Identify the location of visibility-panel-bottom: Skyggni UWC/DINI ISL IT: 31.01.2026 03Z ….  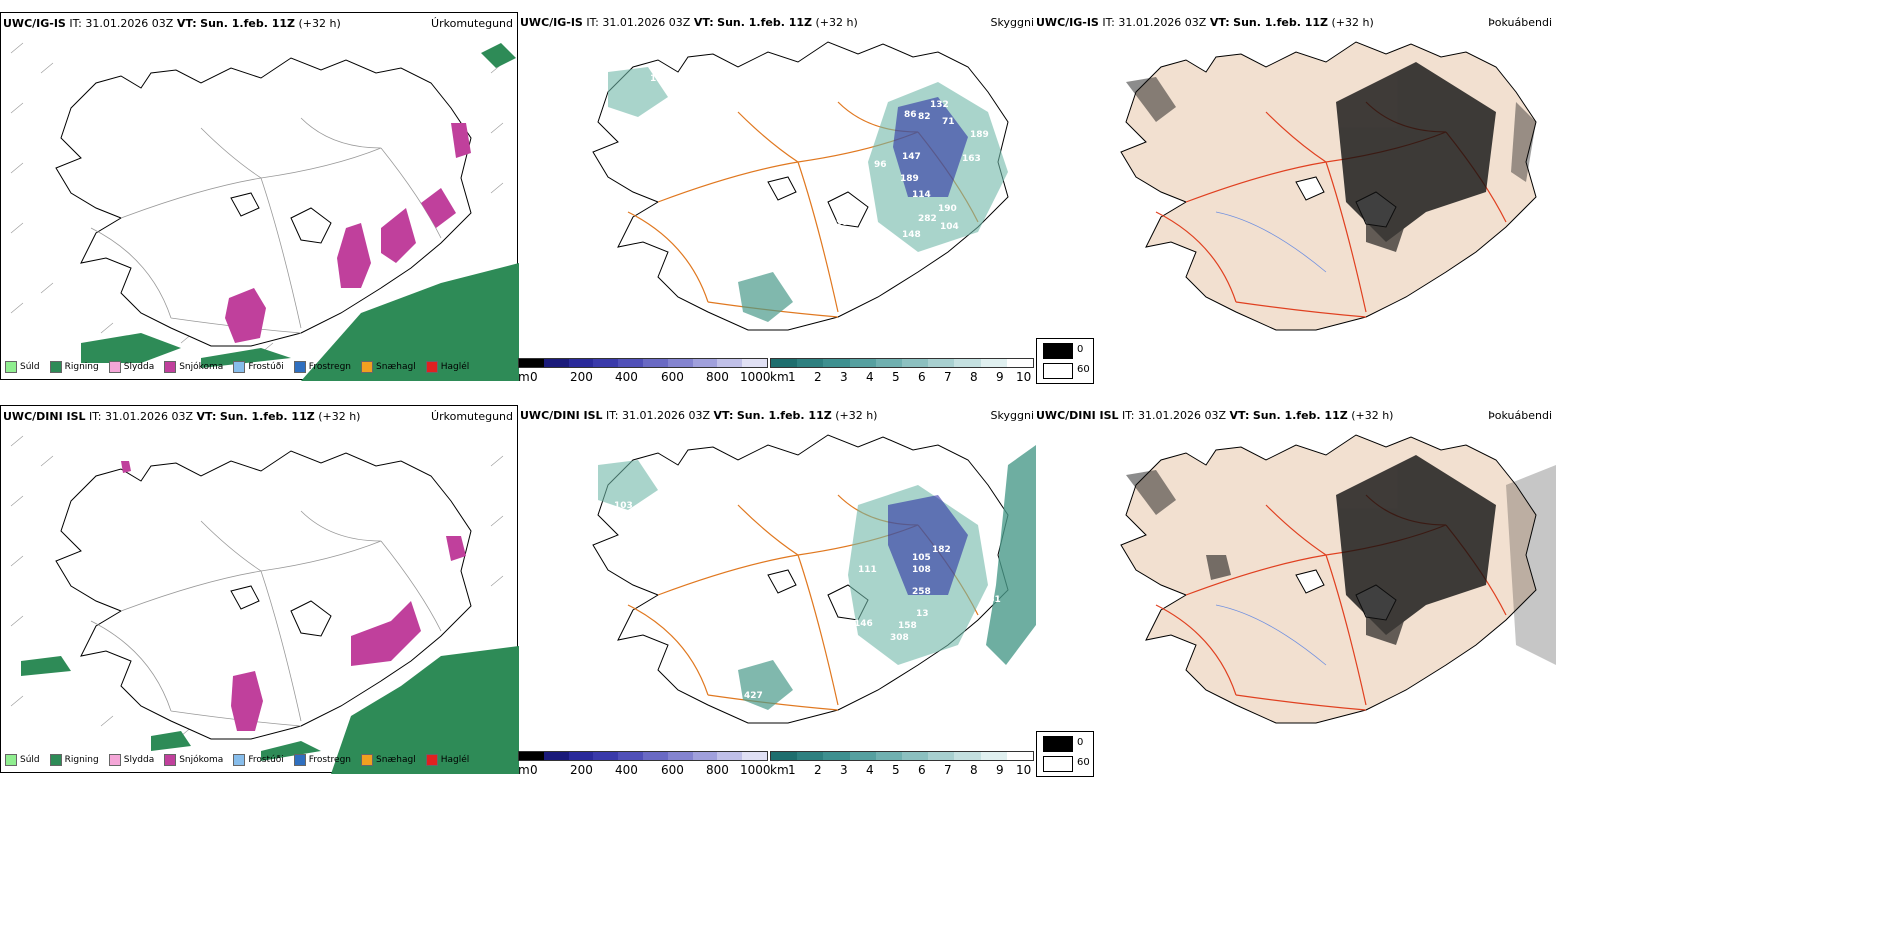
(806, 591).